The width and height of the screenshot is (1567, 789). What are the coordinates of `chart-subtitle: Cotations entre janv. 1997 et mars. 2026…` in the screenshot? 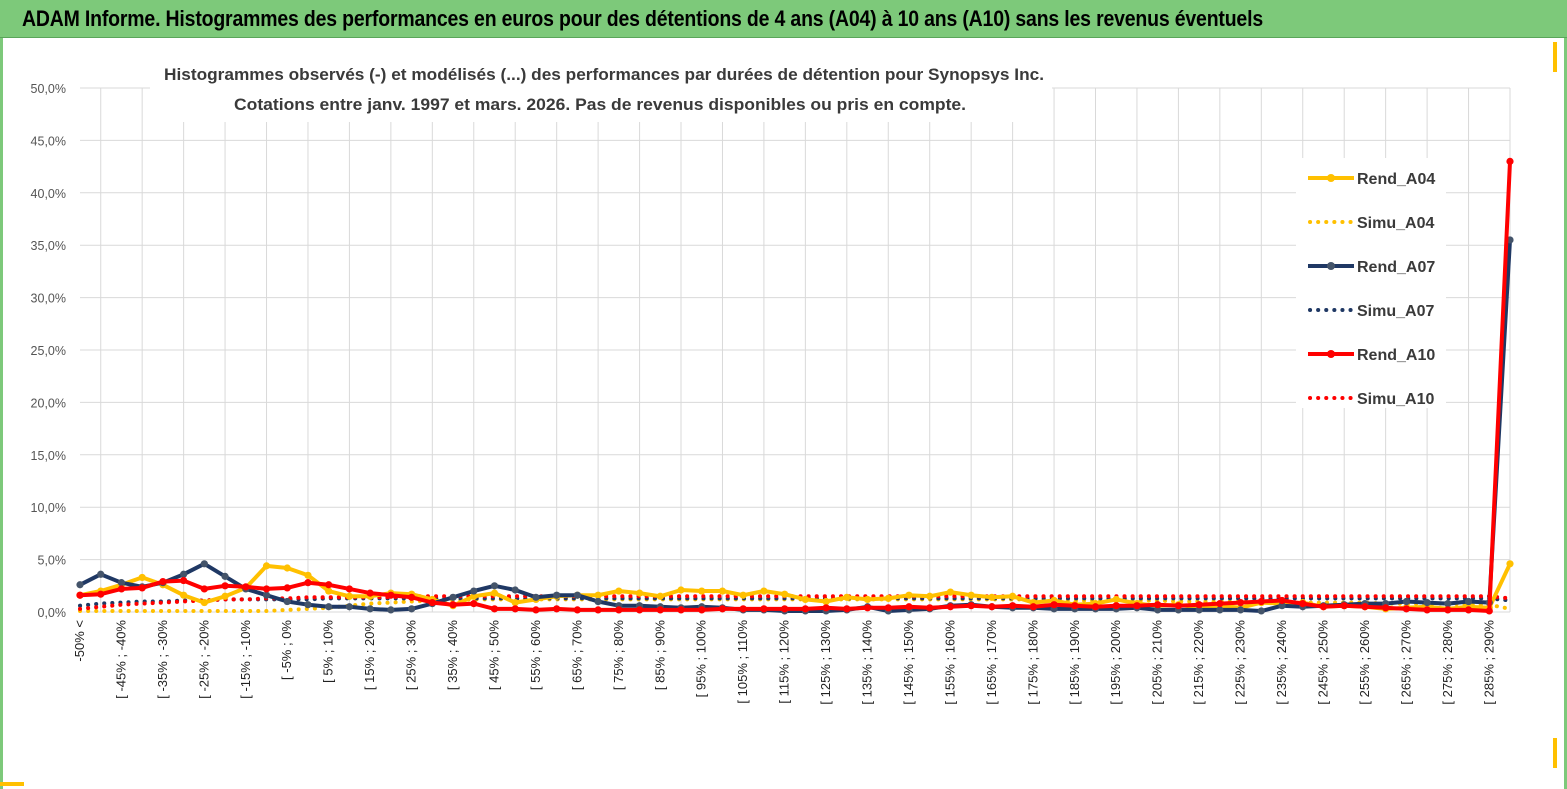 It's located at (600, 105).